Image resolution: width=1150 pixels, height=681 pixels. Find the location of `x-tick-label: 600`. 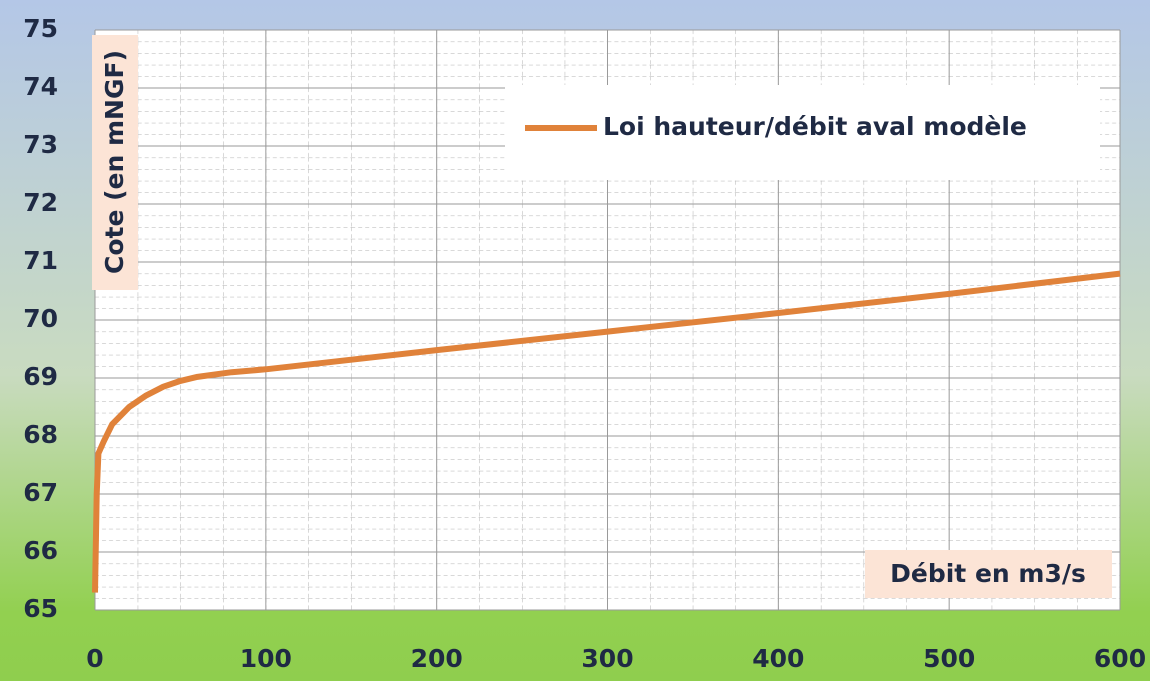

x-tick-label: 600 is located at coordinates (1120, 658).